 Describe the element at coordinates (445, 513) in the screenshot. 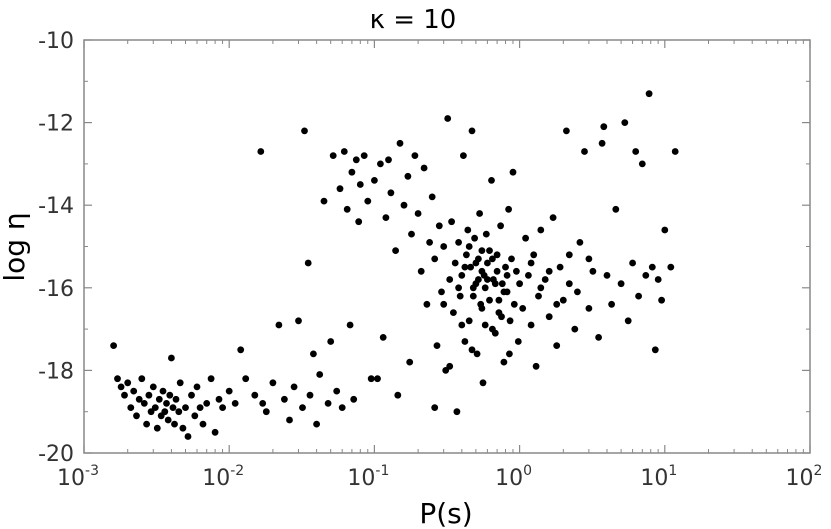

I see `x-axis-label: P(s)` at that location.